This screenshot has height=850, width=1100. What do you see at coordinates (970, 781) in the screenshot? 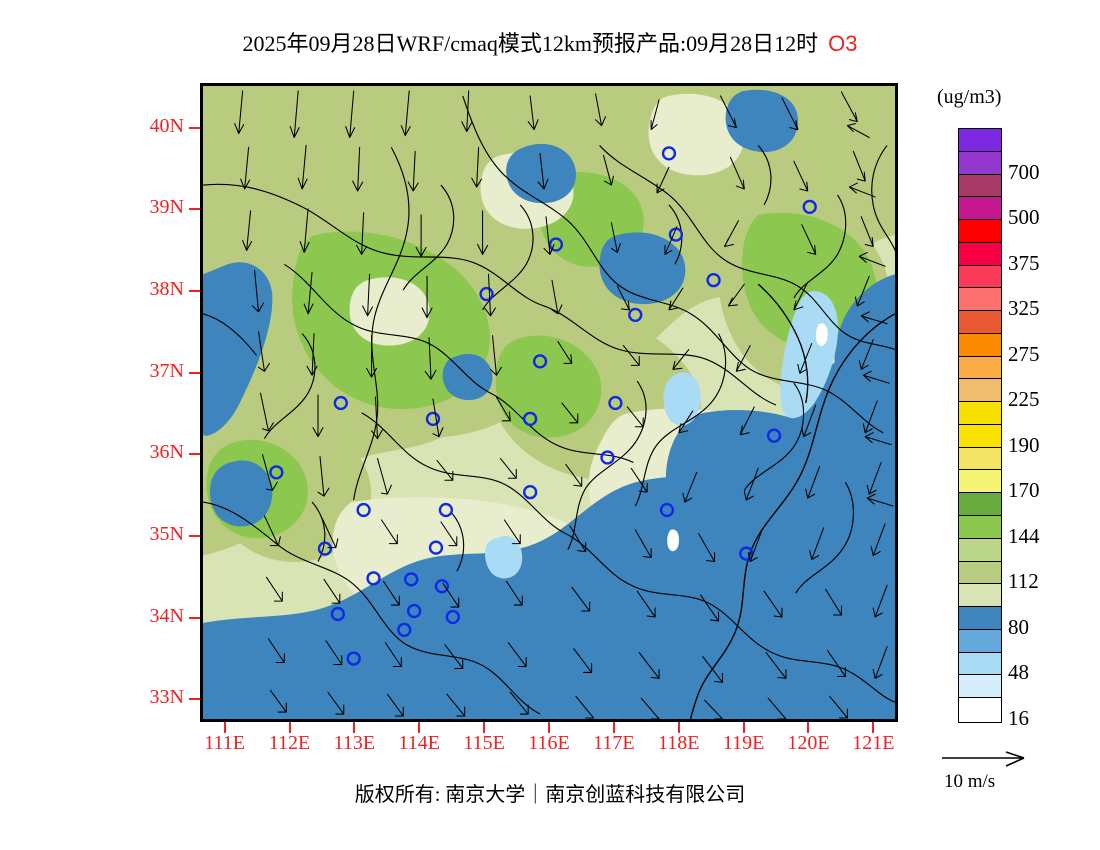
I see `wind-scale-label: 10 m/s` at bounding box center [970, 781].